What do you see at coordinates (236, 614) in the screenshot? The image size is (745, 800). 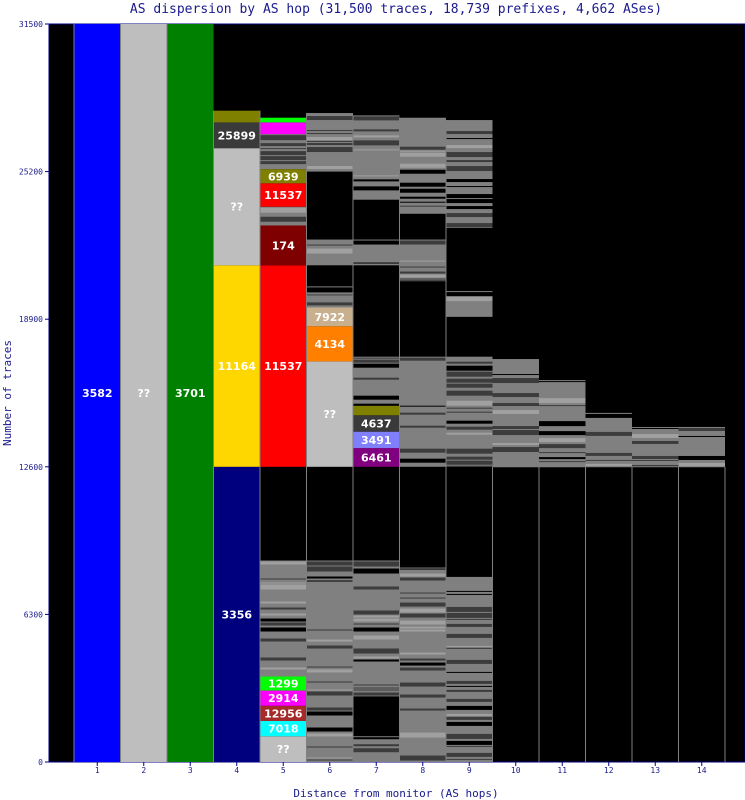 I see `segment-label: 3356` at bounding box center [236, 614].